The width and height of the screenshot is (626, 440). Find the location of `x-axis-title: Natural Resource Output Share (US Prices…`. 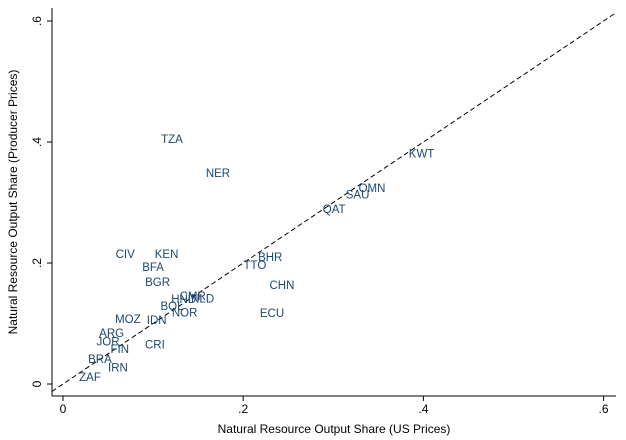

x-axis-title: Natural Resource Output Share (US Prices… is located at coordinates (334, 429).